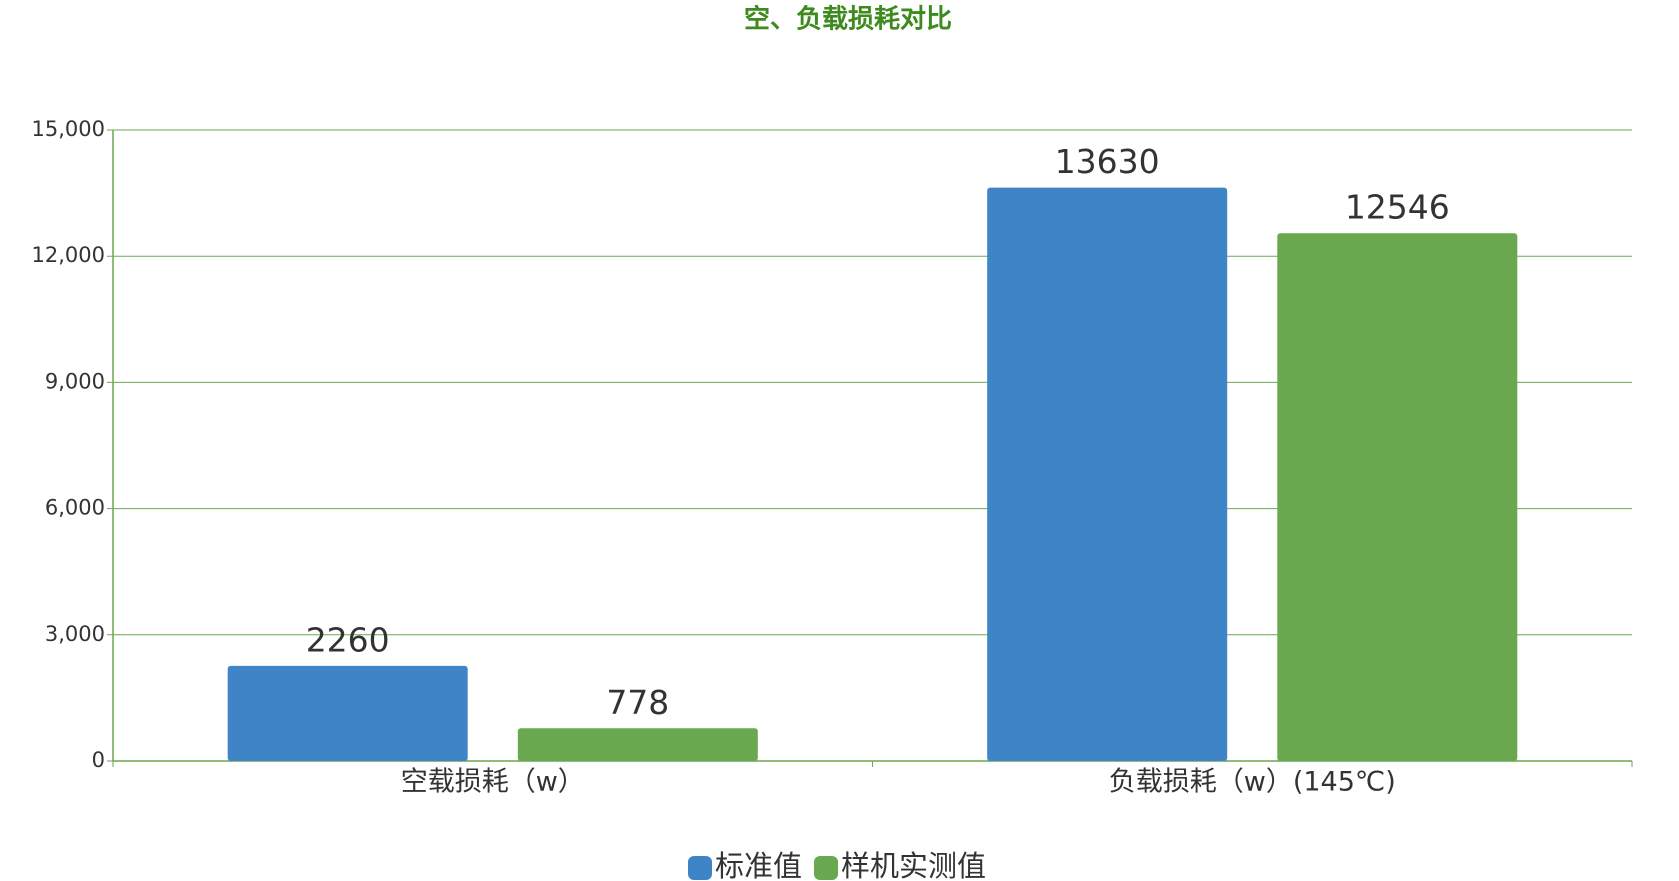  I want to click on x-tick-label: 负载损耗（w）(145℃), so click(1252, 782).